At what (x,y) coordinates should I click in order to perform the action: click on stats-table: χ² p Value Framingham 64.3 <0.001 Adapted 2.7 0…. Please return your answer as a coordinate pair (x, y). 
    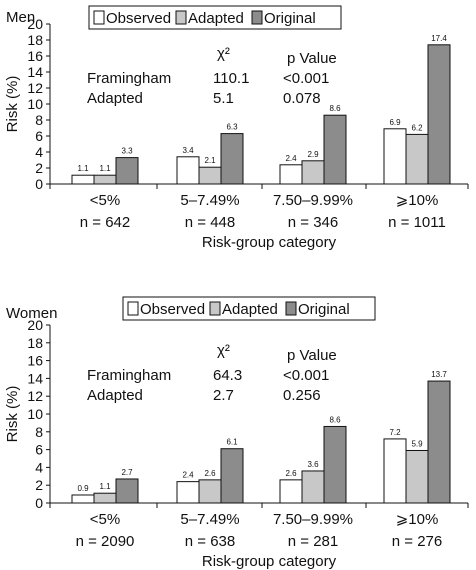
    Looking at the image, I should click on (212, 373).